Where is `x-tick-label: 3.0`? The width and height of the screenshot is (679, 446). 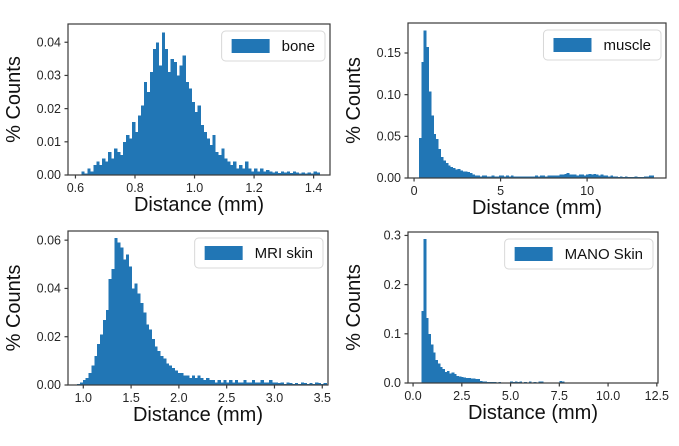
x-tick-label: 3.0 is located at coordinates (274, 398).